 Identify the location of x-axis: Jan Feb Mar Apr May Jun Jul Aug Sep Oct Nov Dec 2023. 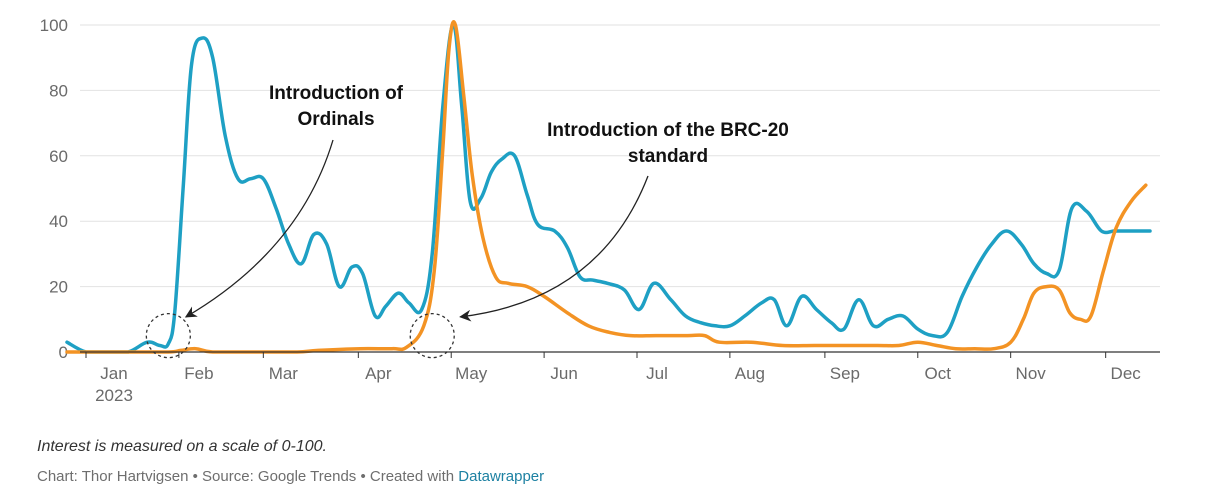
(620, 378).